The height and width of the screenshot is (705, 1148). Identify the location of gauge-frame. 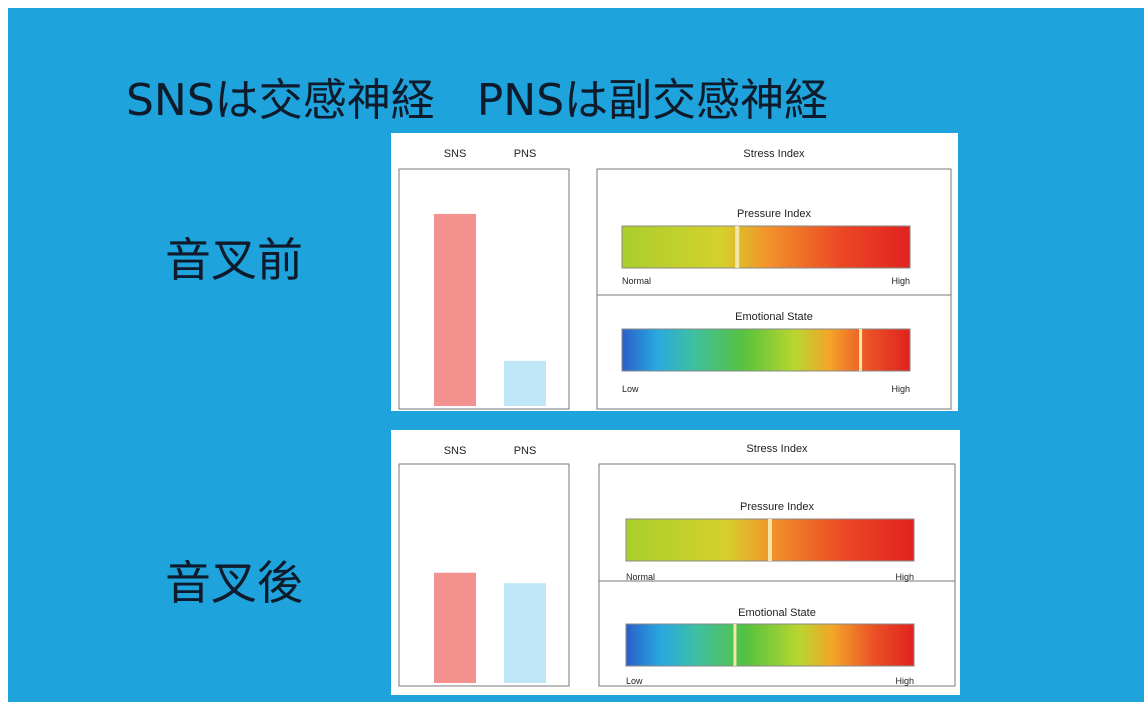
(774, 289).